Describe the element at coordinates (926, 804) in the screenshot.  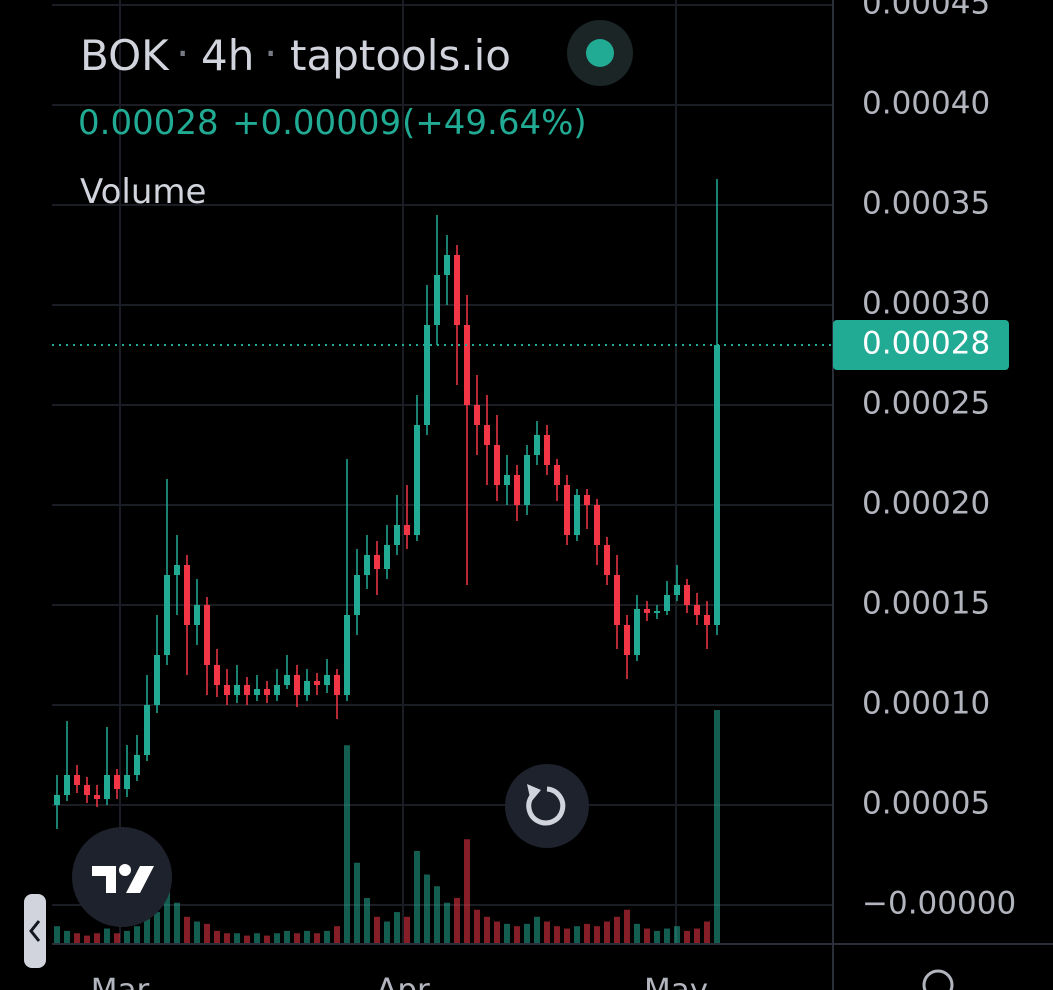
I see `y-tick-label: 0.00005` at that location.